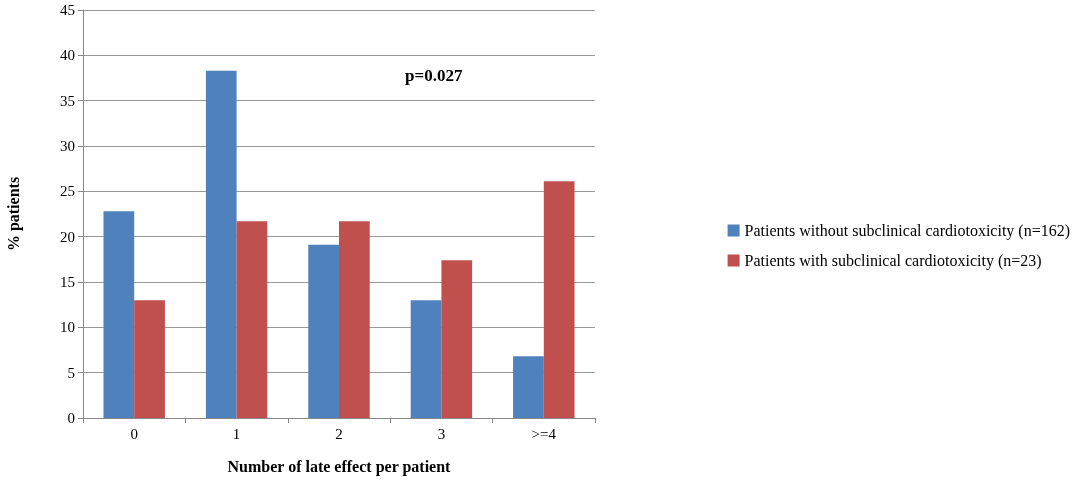 Image resolution: width=1075 pixels, height=491 pixels. Describe the element at coordinates (134, 433) in the screenshot. I see `x-tick-label: 0` at that location.